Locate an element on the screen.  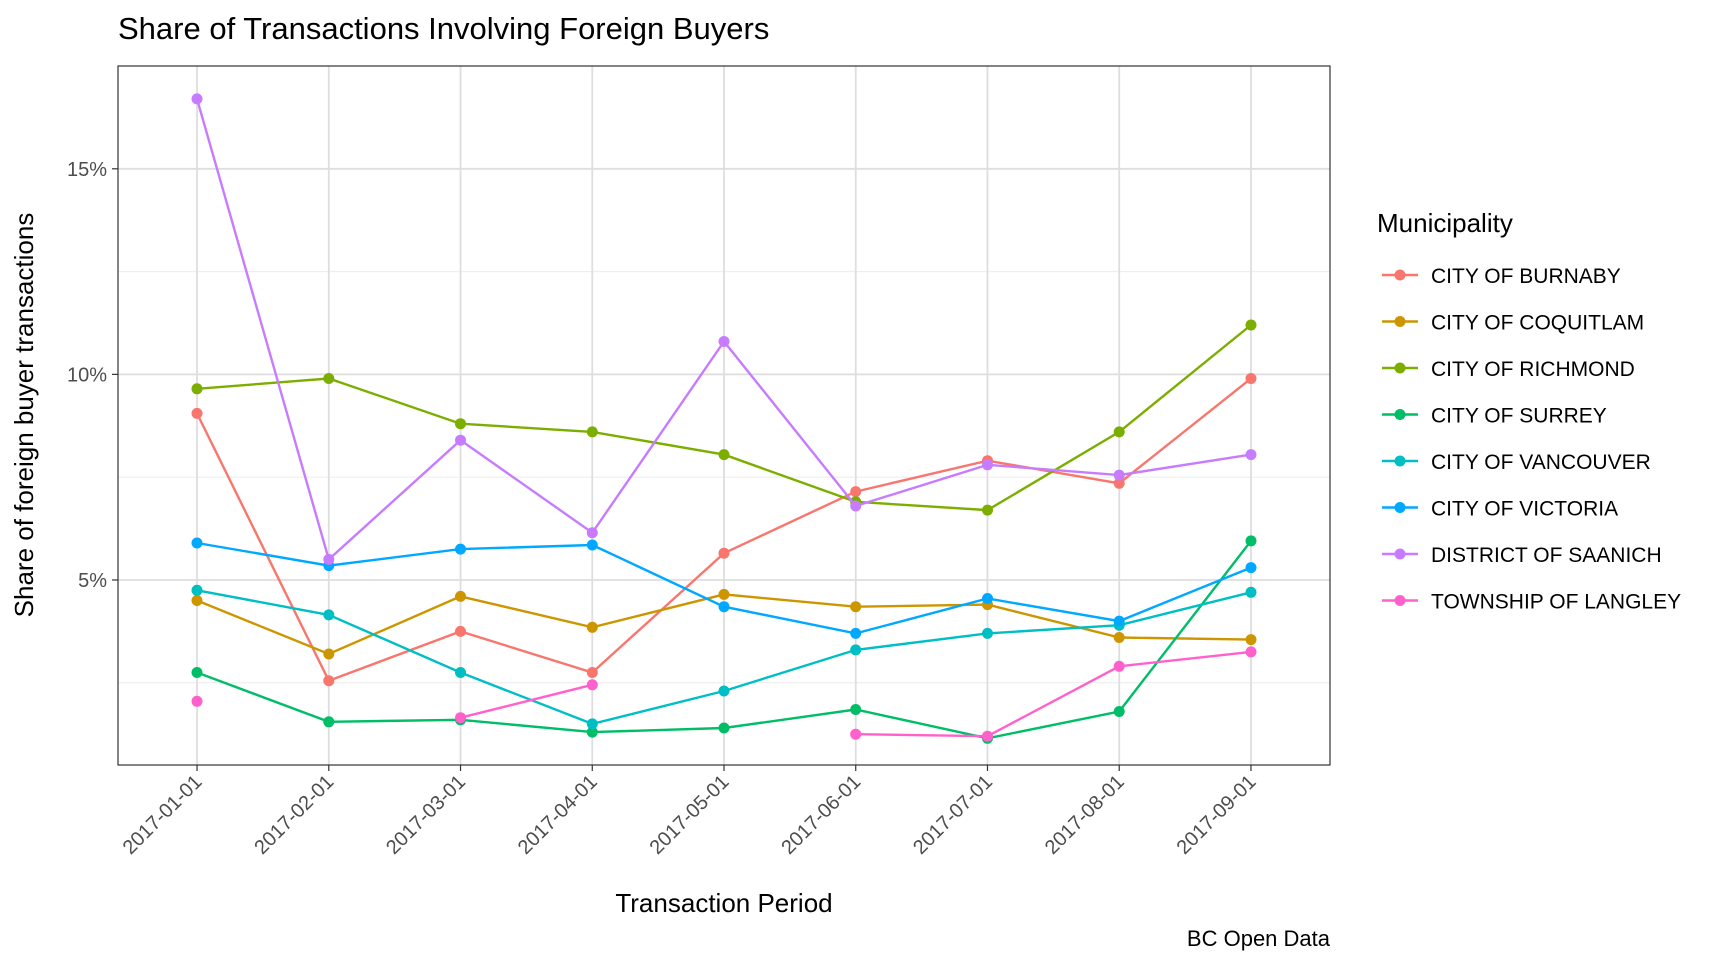
y-tick-label: 5% is located at coordinates (92, 581).